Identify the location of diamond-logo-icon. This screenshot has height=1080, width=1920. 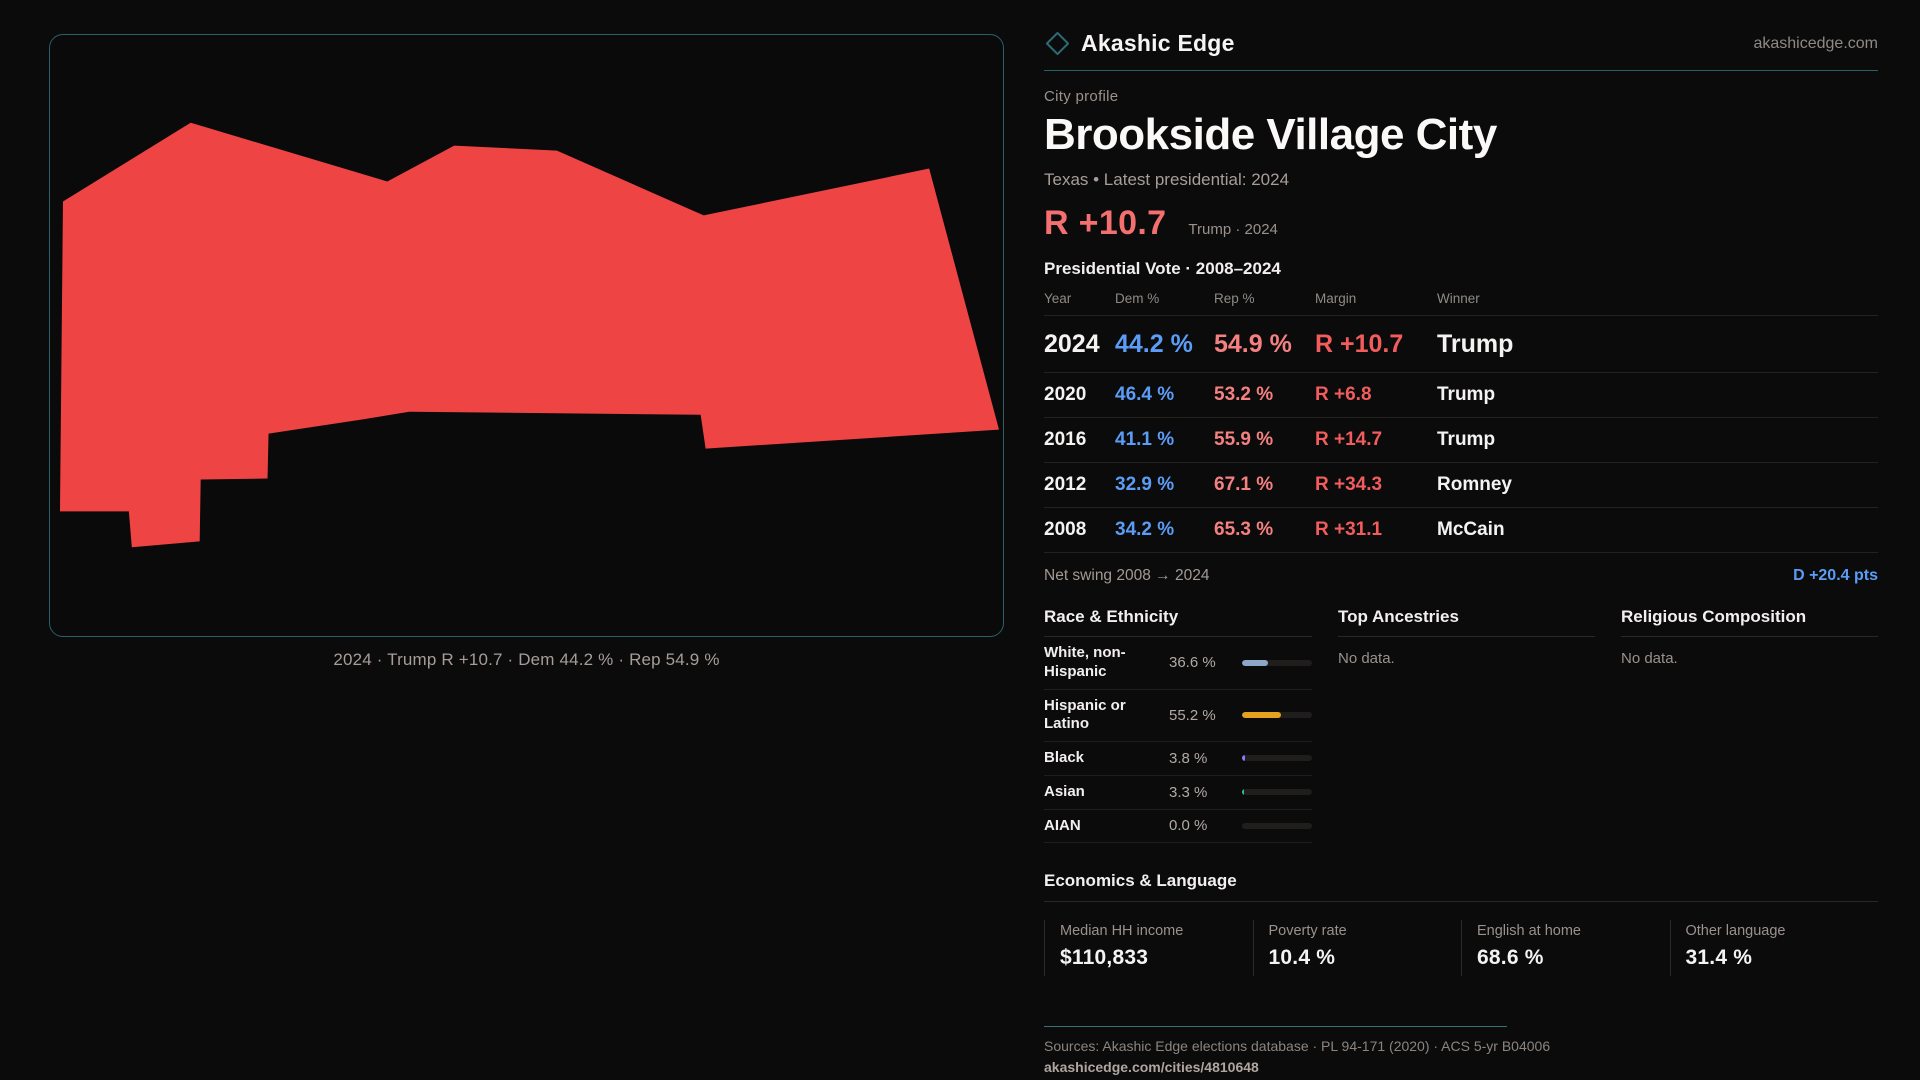
(1057, 43).